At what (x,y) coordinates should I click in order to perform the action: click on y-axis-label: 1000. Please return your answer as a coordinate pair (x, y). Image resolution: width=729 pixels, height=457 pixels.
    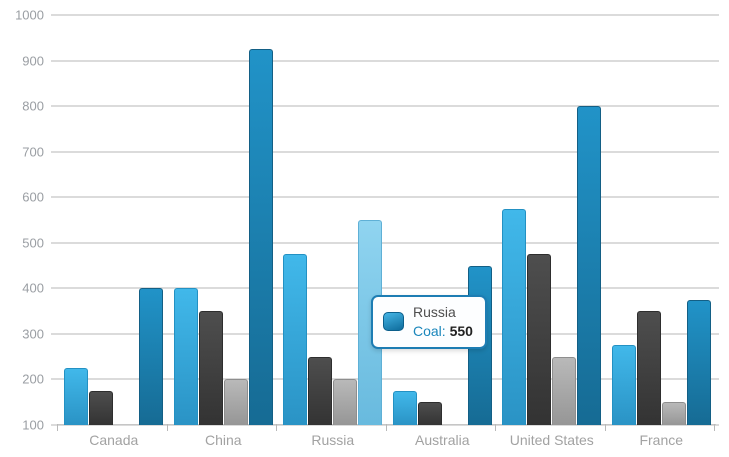
    Looking at the image, I should click on (29, 15).